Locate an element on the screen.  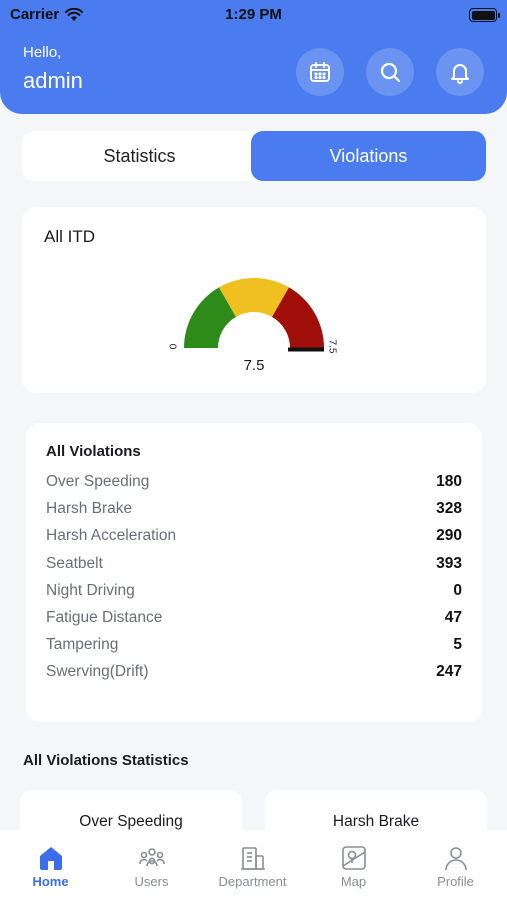
statistics-title: All Violations Statistics is located at coordinates (106, 760).